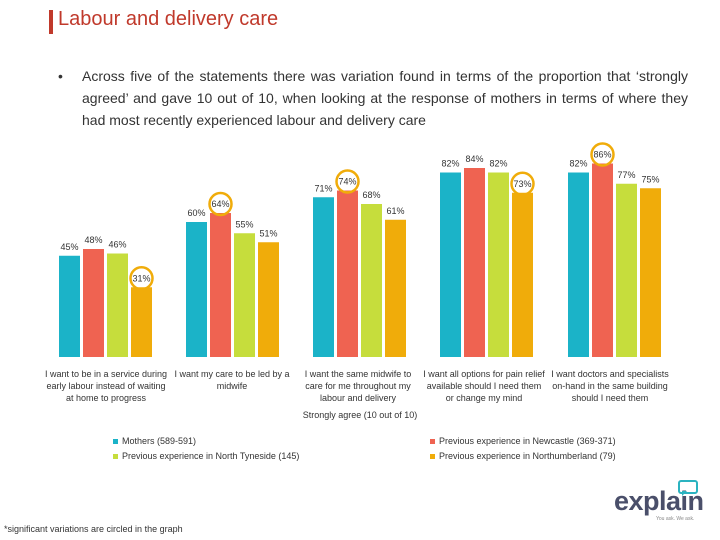  What do you see at coordinates (498, 264) in the screenshot?
I see `bar-north-tyneside-cat3` at bounding box center [498, 264].